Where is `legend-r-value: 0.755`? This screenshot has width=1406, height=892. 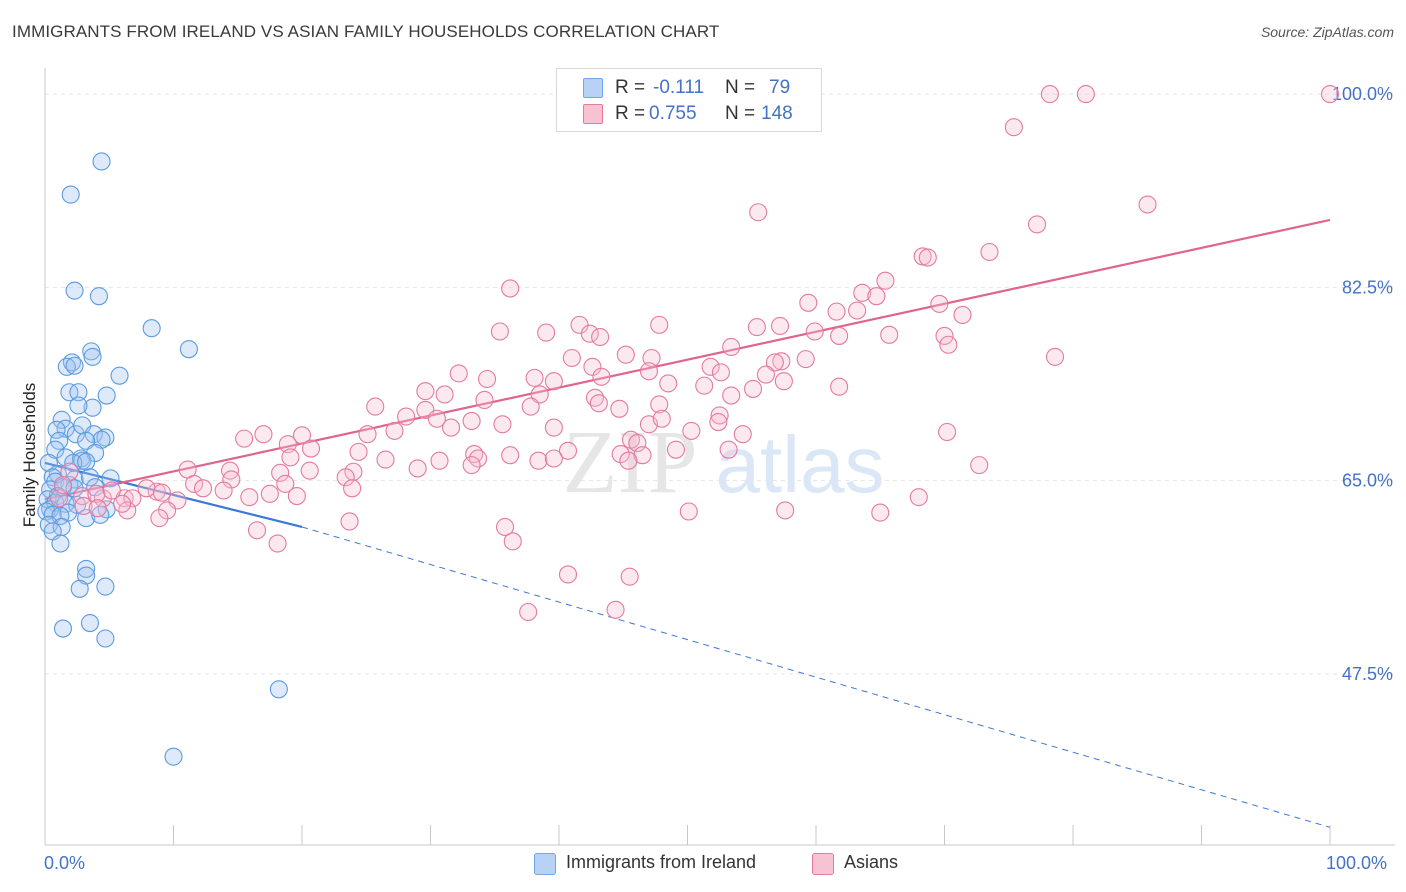
legend-r-value: 0.755 is located at coordinates (673, 113).